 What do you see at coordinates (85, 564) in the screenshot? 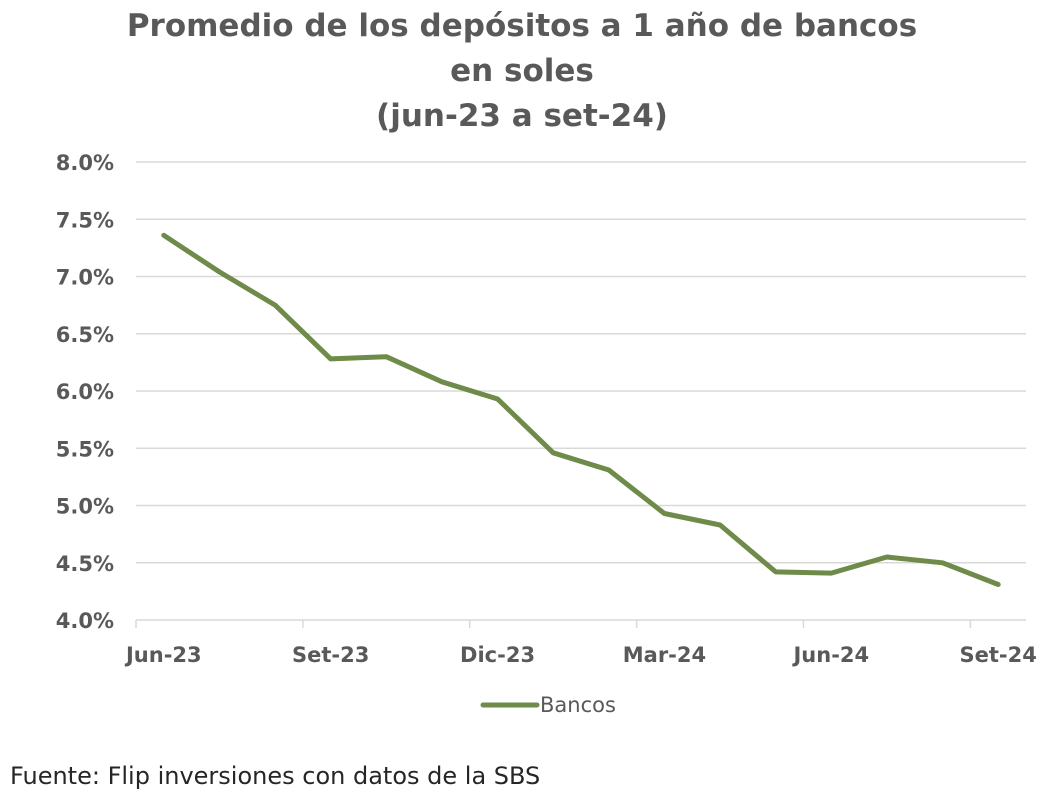
I see `y-tick-label: 4.5%` at bounding box center [85, 564].